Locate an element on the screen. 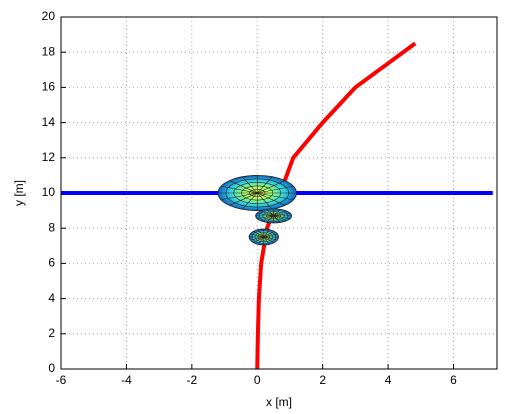 This screenshot has height=414, width=510. x-tick-label: 2 is located at coordinates (322, 380).